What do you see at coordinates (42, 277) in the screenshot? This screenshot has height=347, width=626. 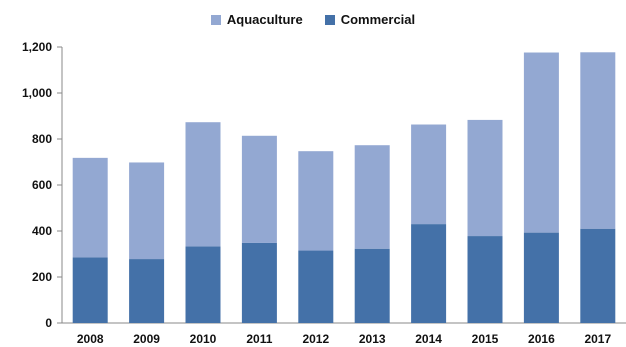 I see `y-tick-label: 200` at bounding box center [42, 277].